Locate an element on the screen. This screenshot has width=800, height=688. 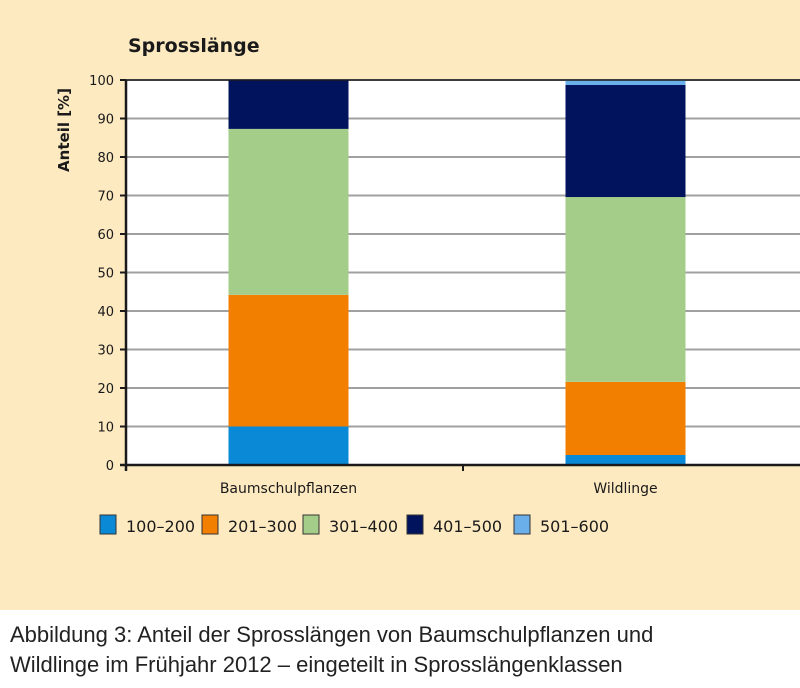
y-tick-label: 10 is located at coordinates (105, 428).